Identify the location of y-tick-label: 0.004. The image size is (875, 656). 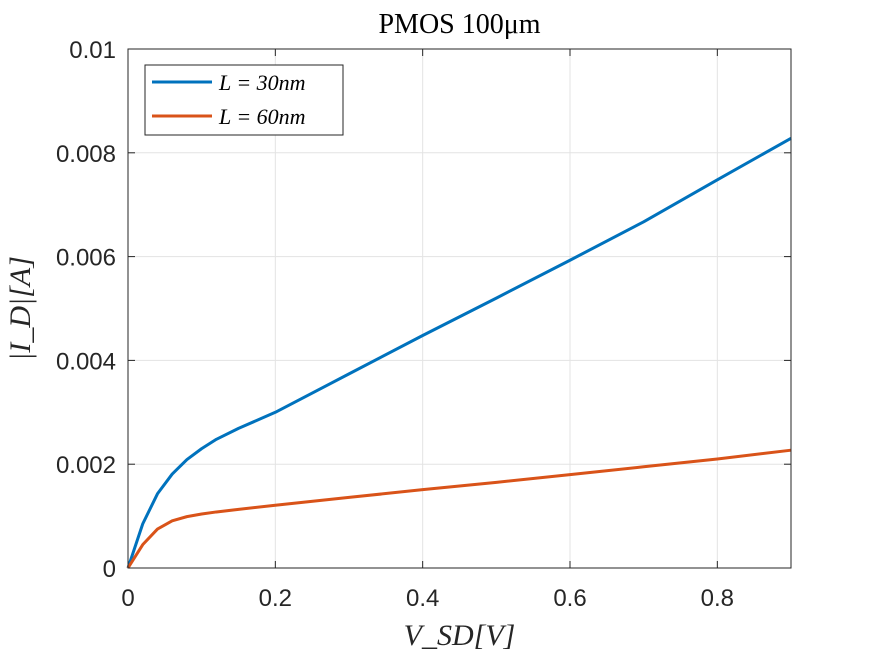
(86, 361).